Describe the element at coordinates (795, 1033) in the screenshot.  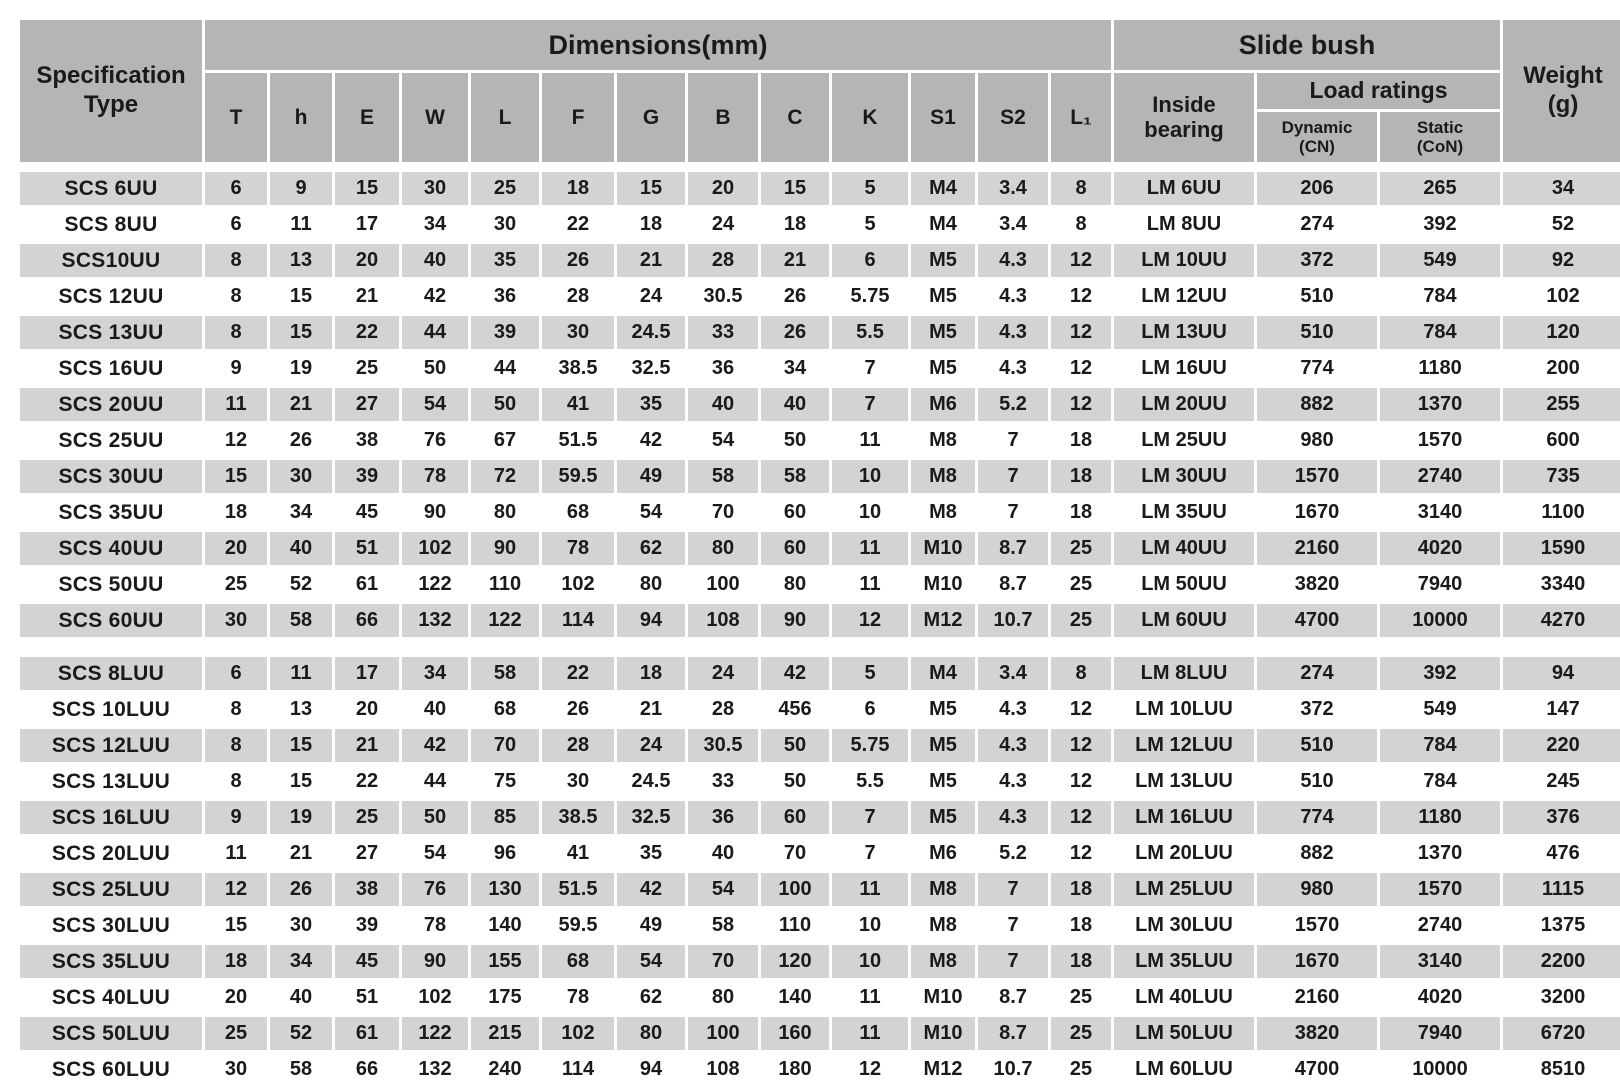
I see `cell-C: 160` at that location.